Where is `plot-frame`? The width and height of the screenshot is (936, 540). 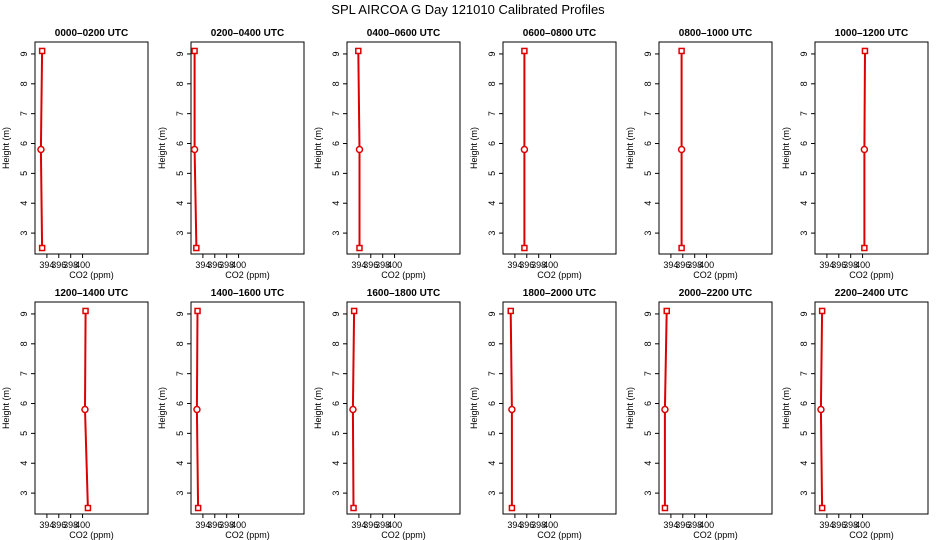
plot-frame is located at coordinates (403, 148).